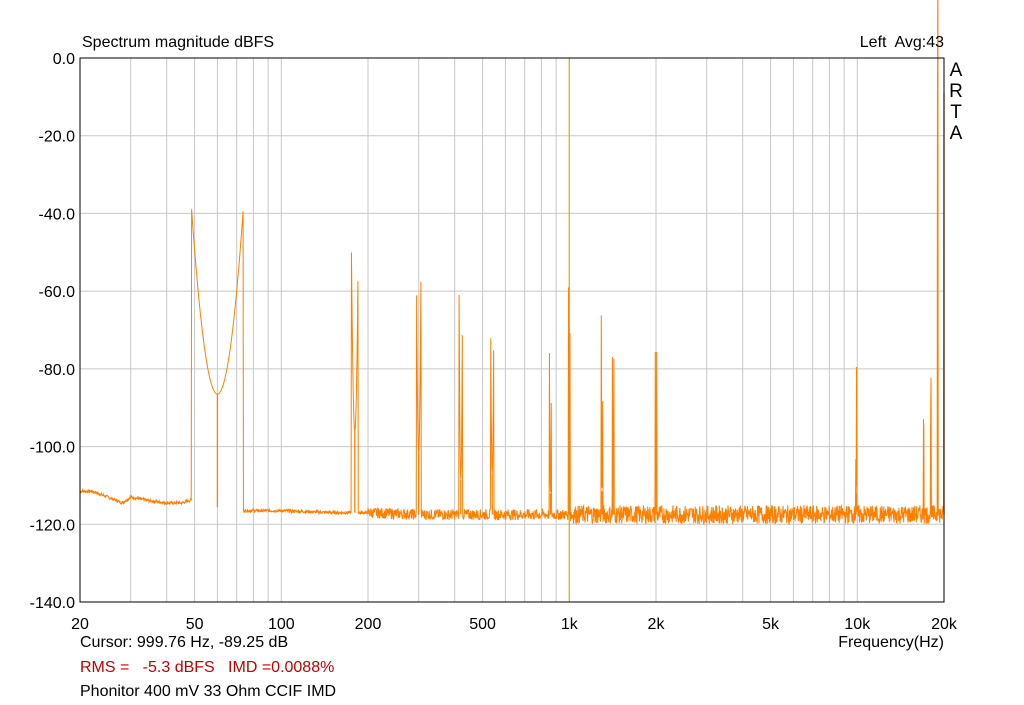  I want to click on x-tick-label: 50, so click(195, 624).